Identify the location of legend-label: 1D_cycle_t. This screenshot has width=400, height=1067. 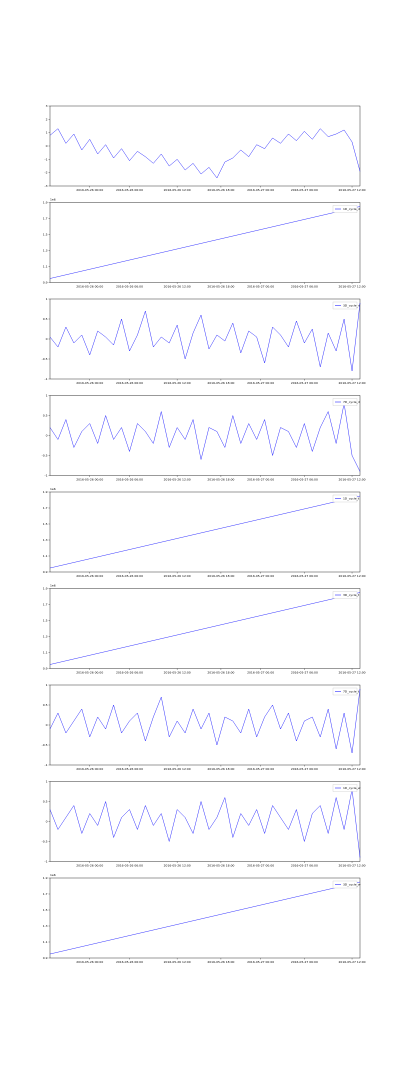
(351, 499).